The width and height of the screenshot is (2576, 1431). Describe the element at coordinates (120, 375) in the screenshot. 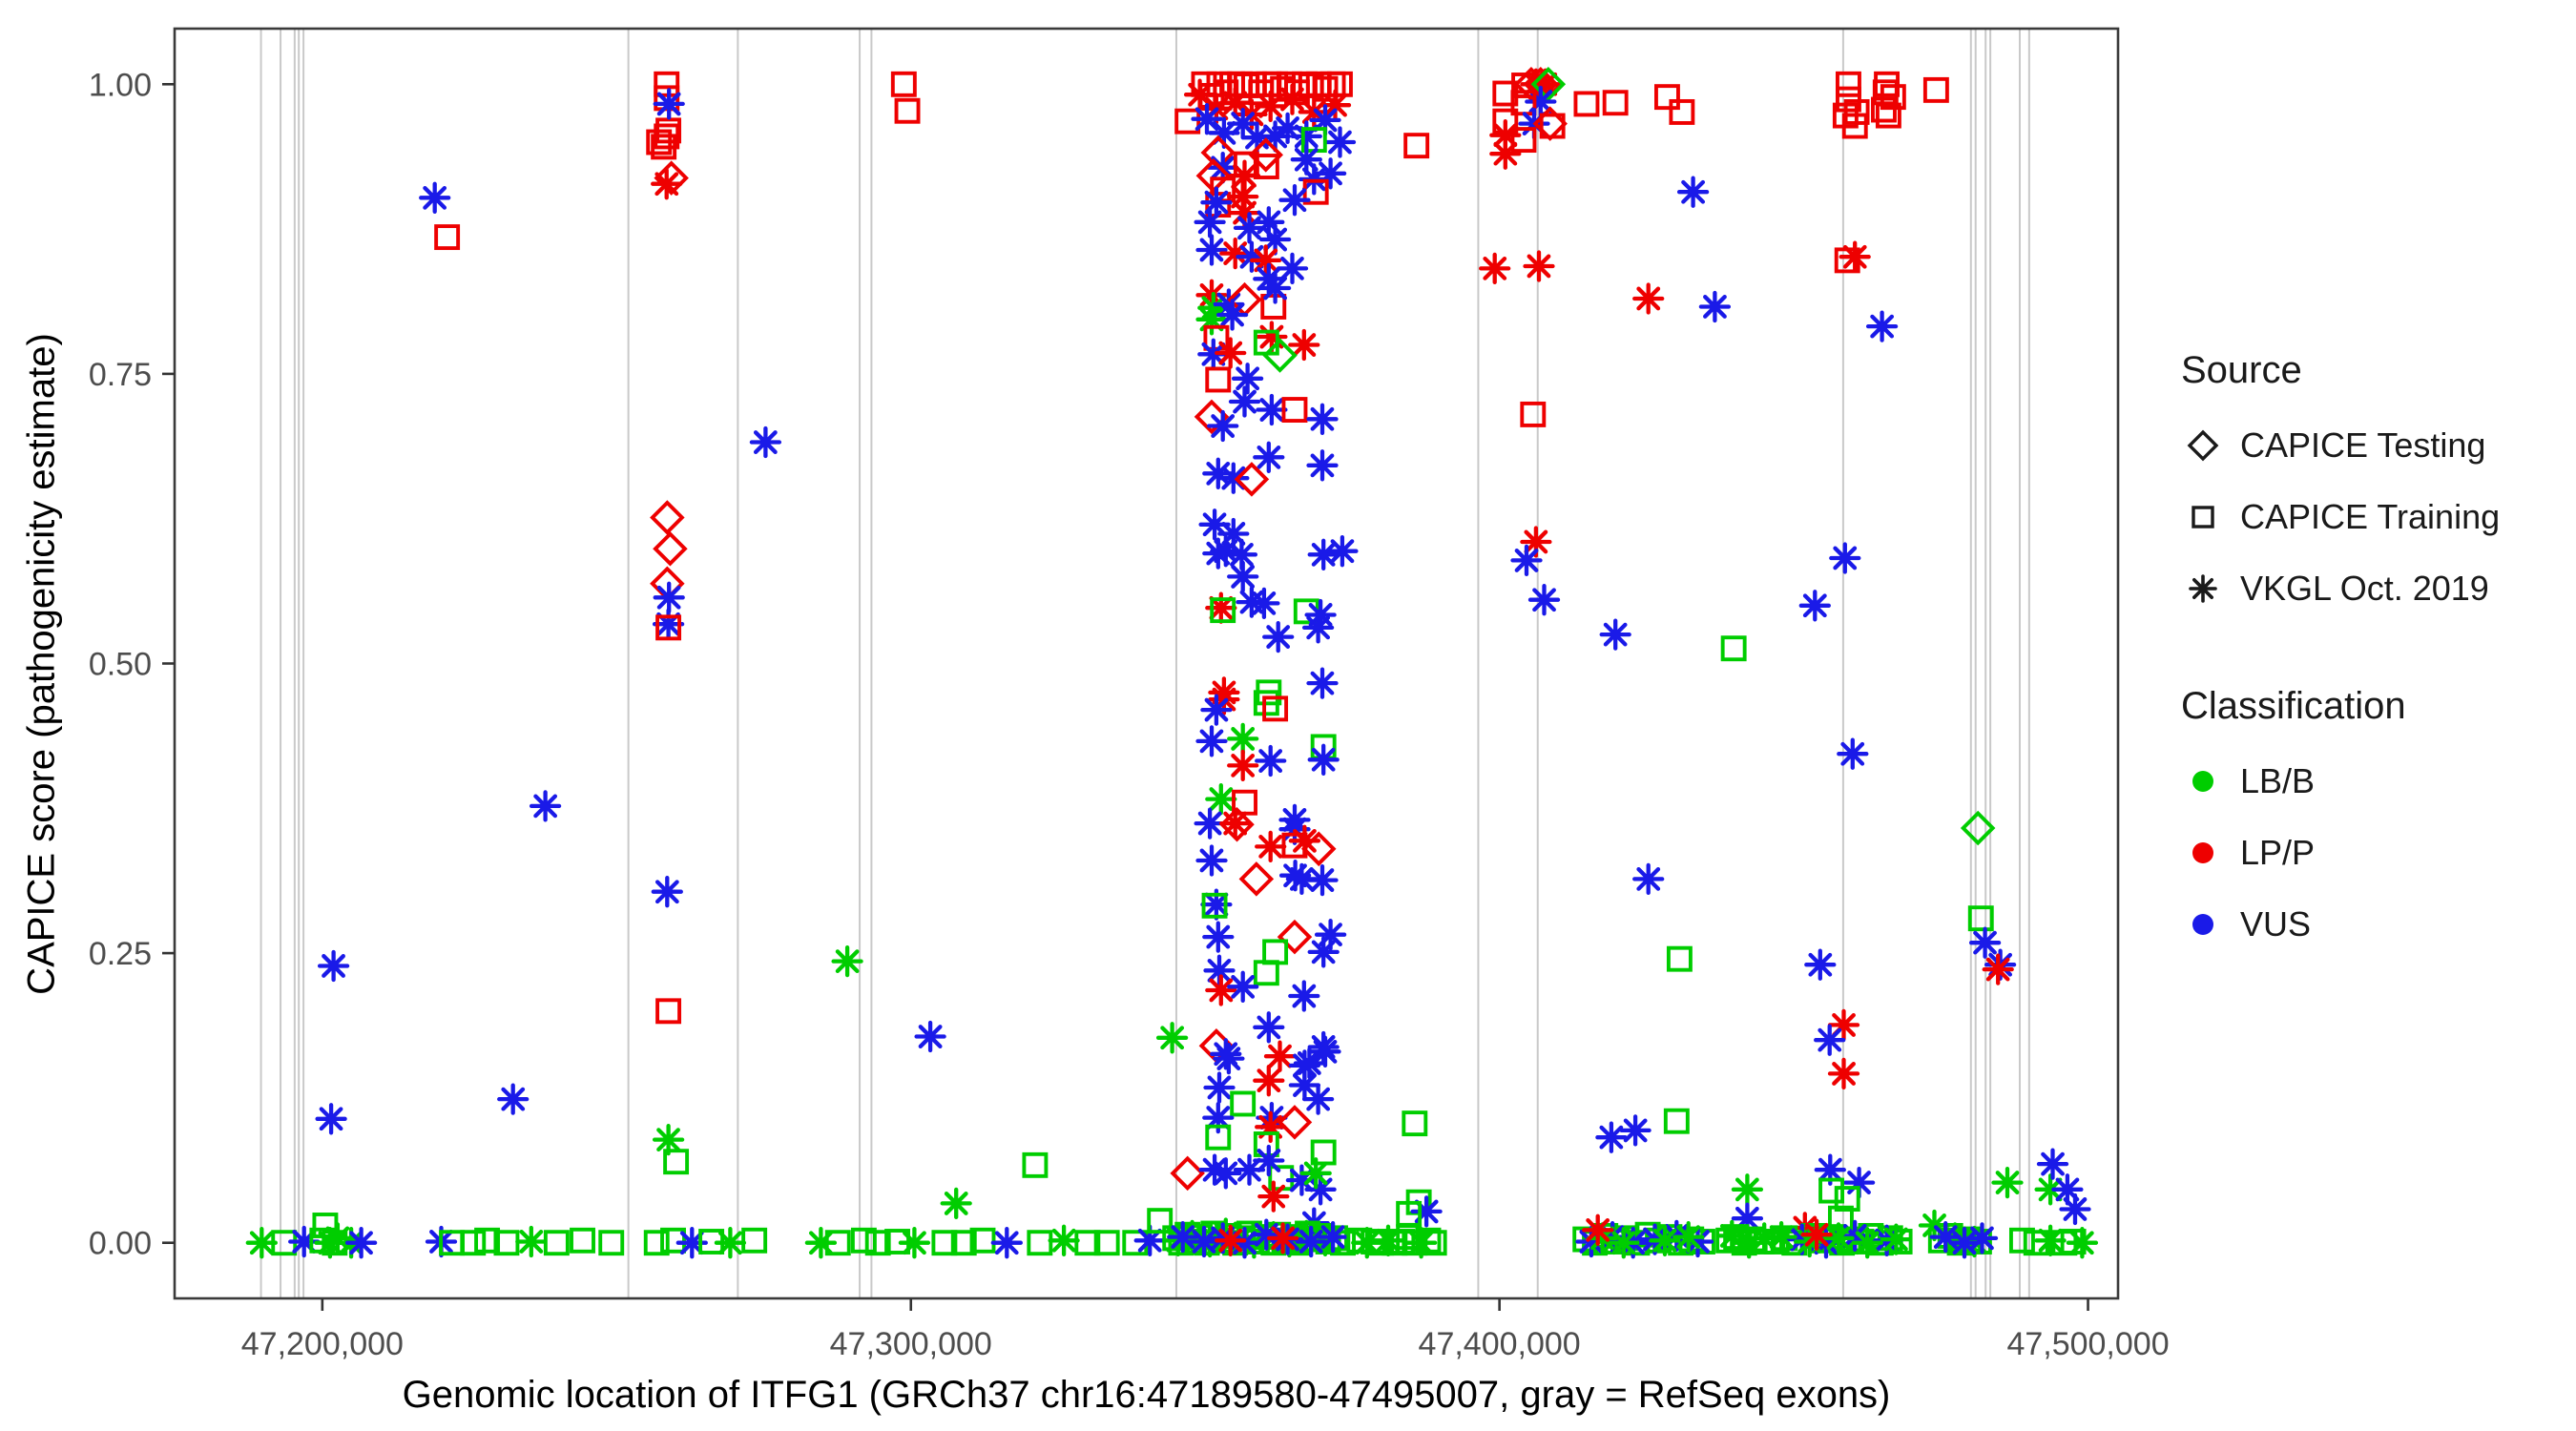

I see `y-tick-label: 0.75` at that location.